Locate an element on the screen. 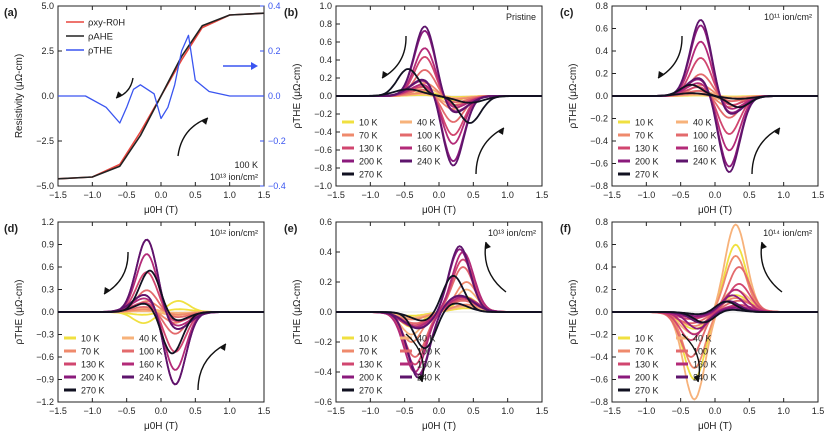 The image size is (830, 439). y-right-tick-label: 0.2 is located at coordinates (274, 51).